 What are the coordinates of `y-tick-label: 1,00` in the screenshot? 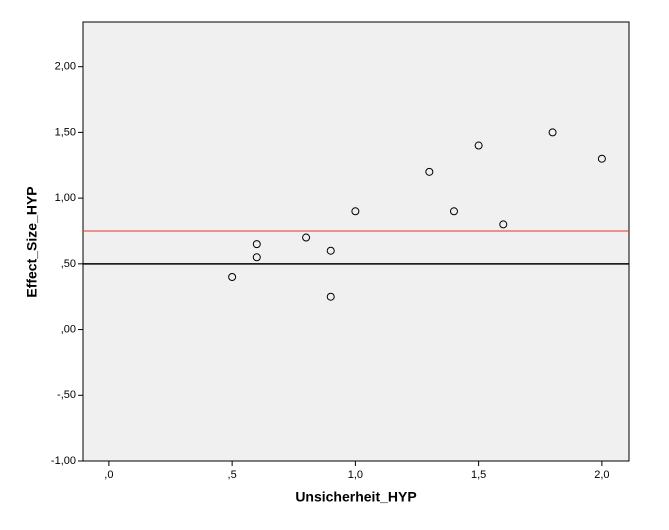 It's located at (65, 198).